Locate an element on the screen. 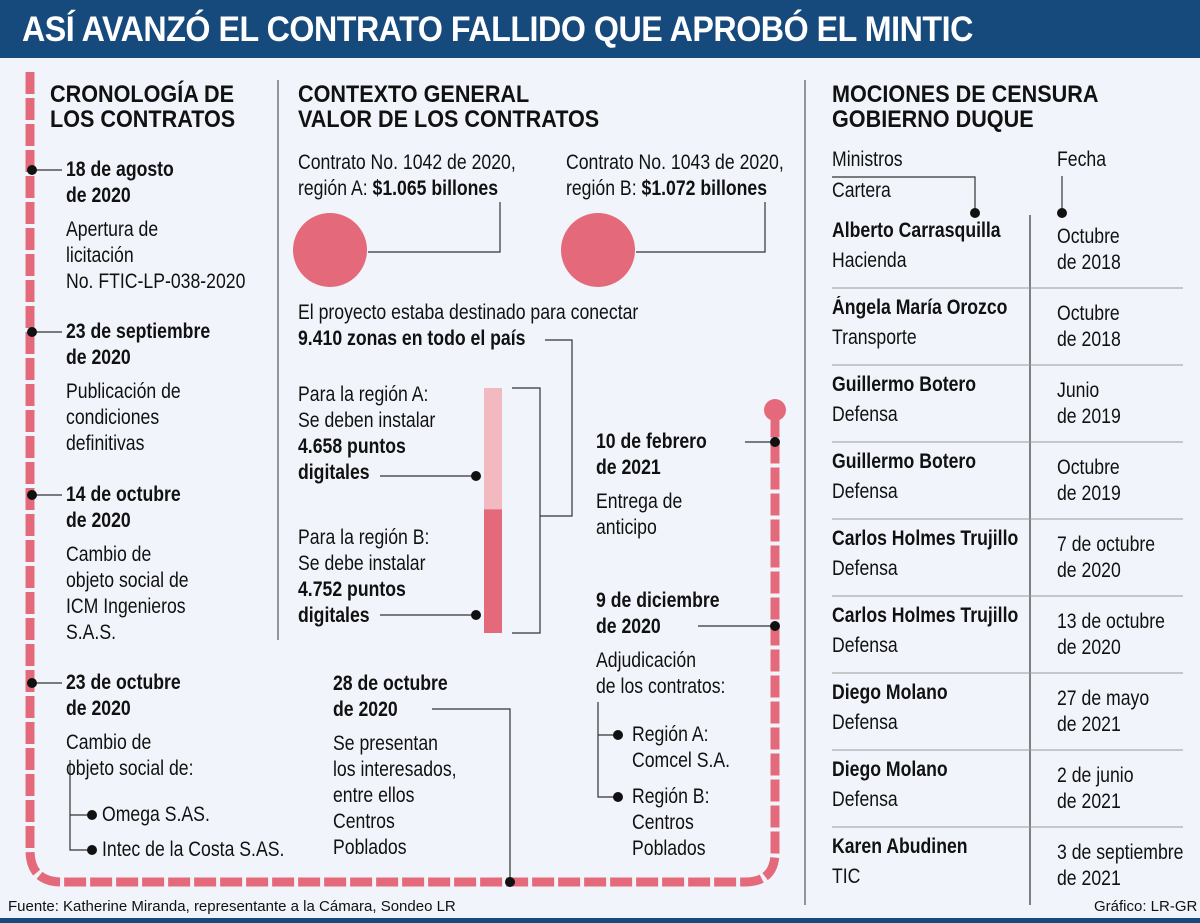  minister-name: Carlos Holmes Trujillo is located at coordinates (925, 615).